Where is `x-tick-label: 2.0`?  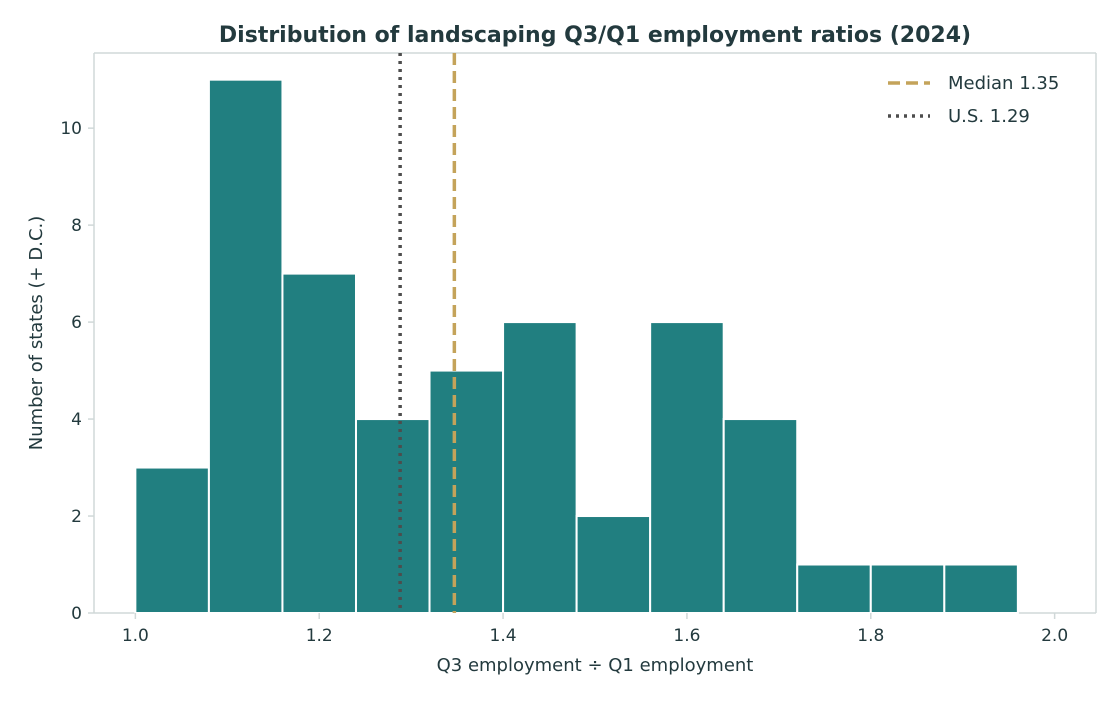 x-tick-label: 2.0 is located at coordinates (1054, 636).